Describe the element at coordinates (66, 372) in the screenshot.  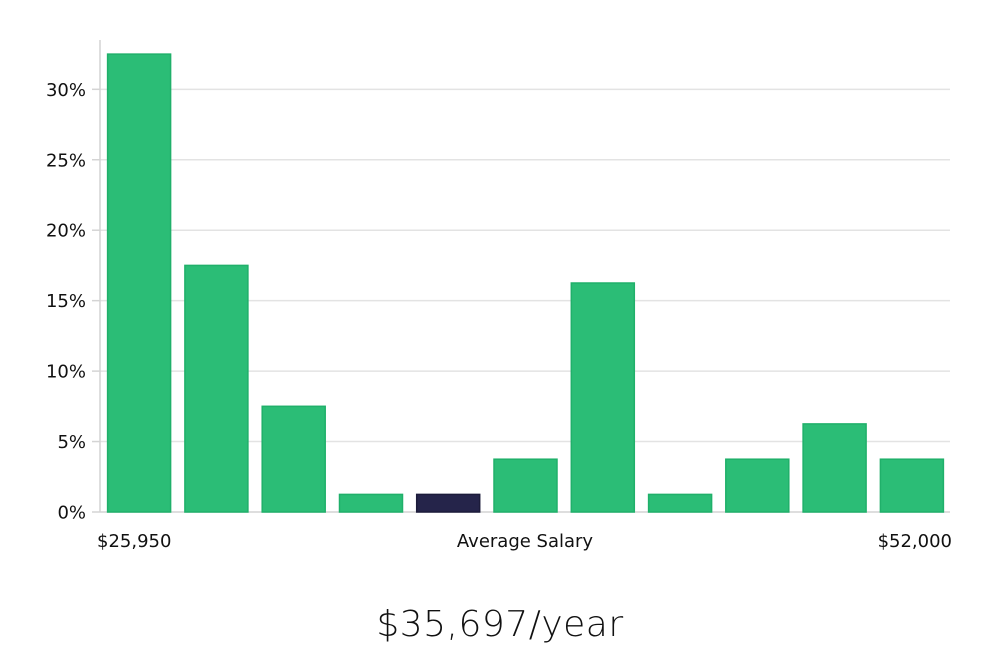
I see `y-tick-label: 10%` at that location.